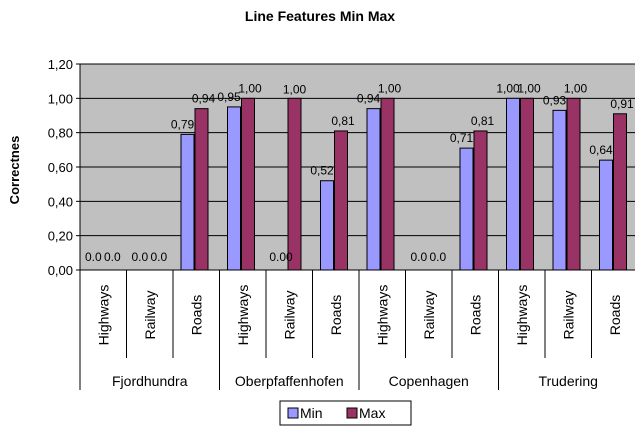 This screenshot has width=635, height=434. I want to click on data-label-min: 0,93, so click(555, 100).